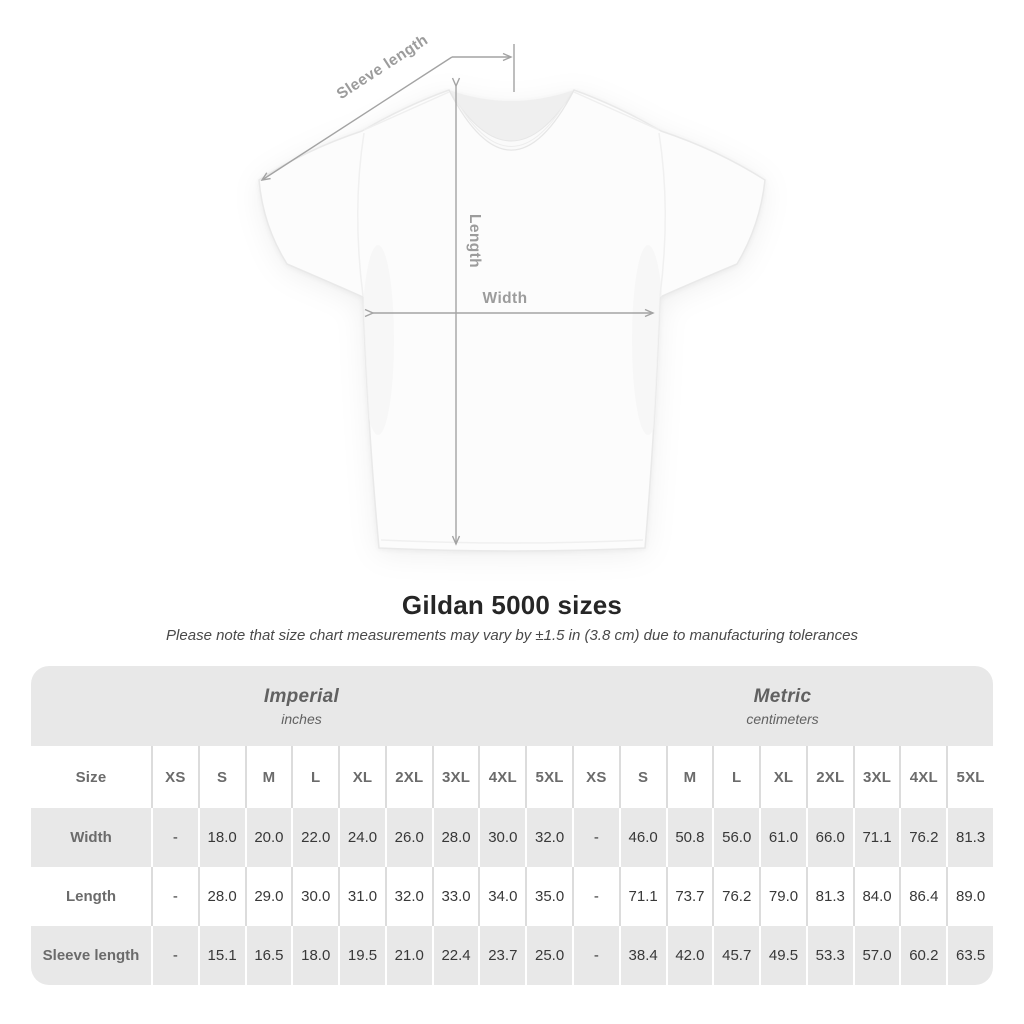  What do you see at coordinates (782, 696) in the screenshot?
I see `metric-title: Metric` at bounding box center [782, 696].